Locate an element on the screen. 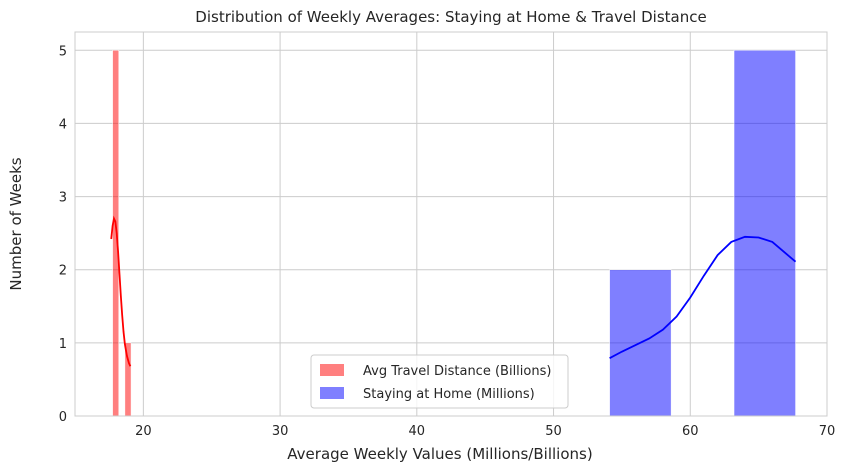  legend-label-travel: Avg Travel Distance (Billions) is located at coordinates (457, 371).